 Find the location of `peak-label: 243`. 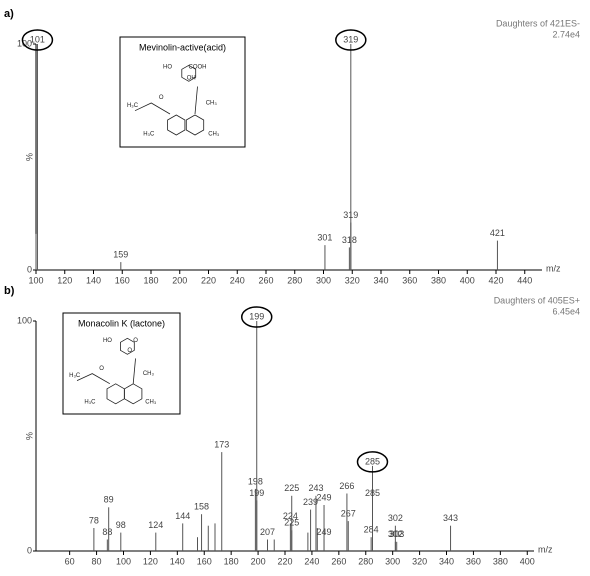

peak-label: 243 is located at coordinates (315, 488).